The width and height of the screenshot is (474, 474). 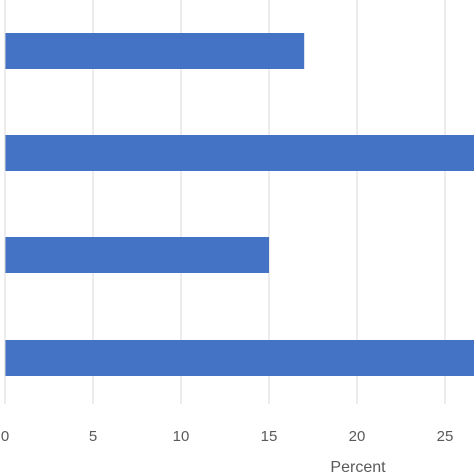 I want to click on x-tick-label-25: 25, so click(x=445, y=436).